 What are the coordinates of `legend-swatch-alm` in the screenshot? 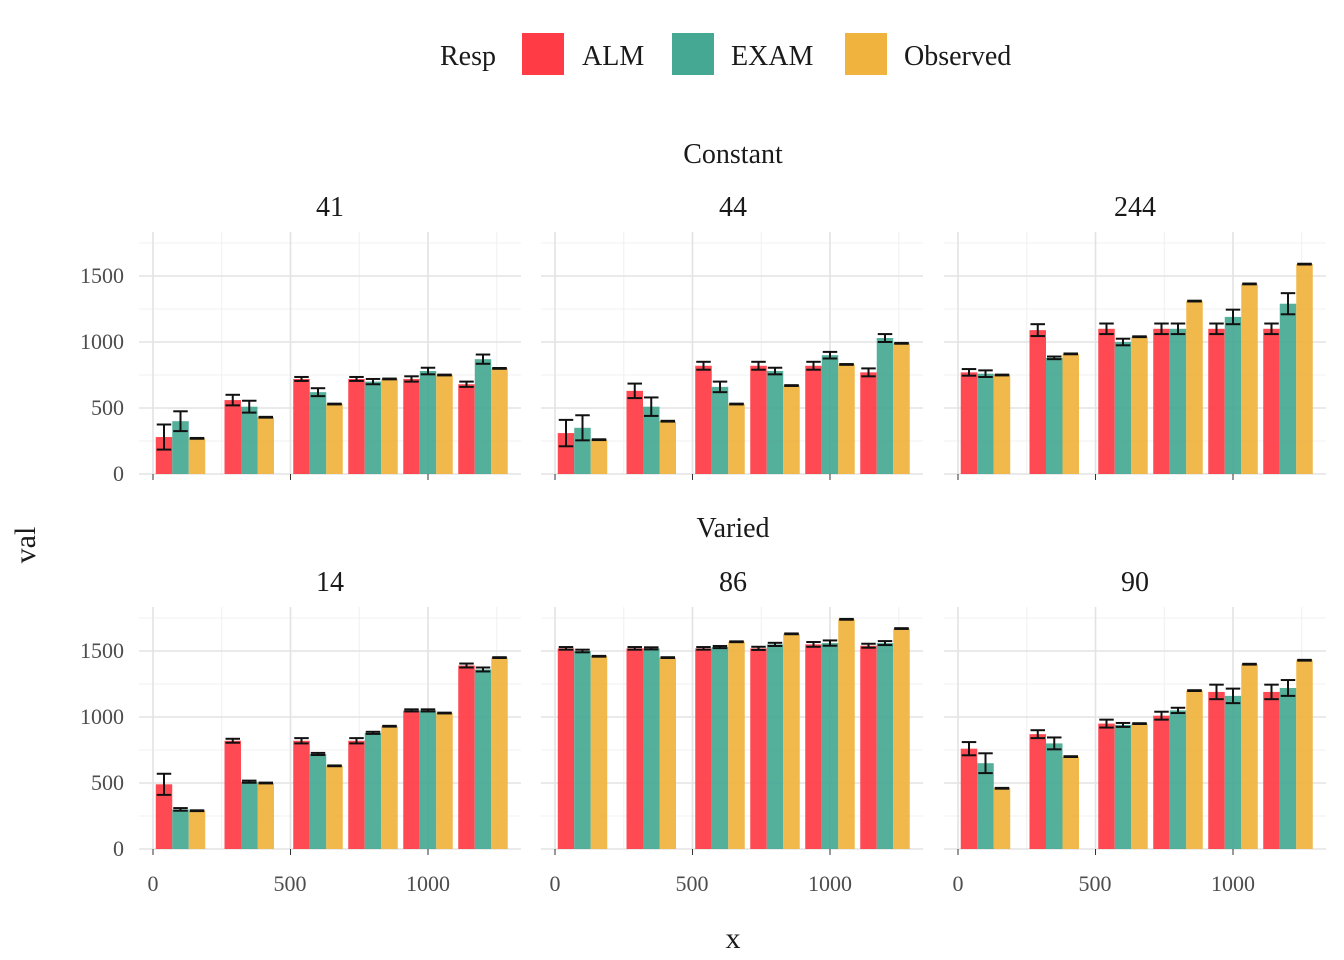 It's located at (543, 54).